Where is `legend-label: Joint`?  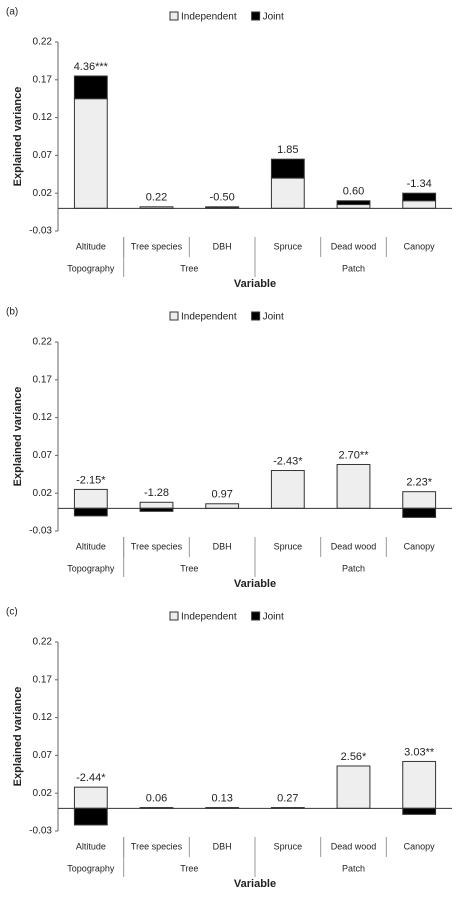 legend-label: Joint is located at coordinates (273, 617).